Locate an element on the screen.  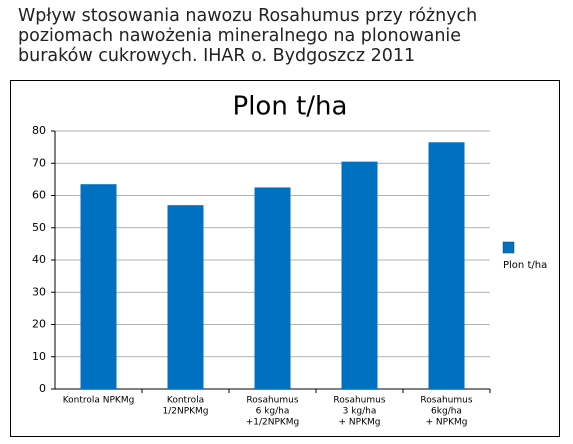
x-tick-label: 1/2NPKMg is located at coordinates (185, 412).